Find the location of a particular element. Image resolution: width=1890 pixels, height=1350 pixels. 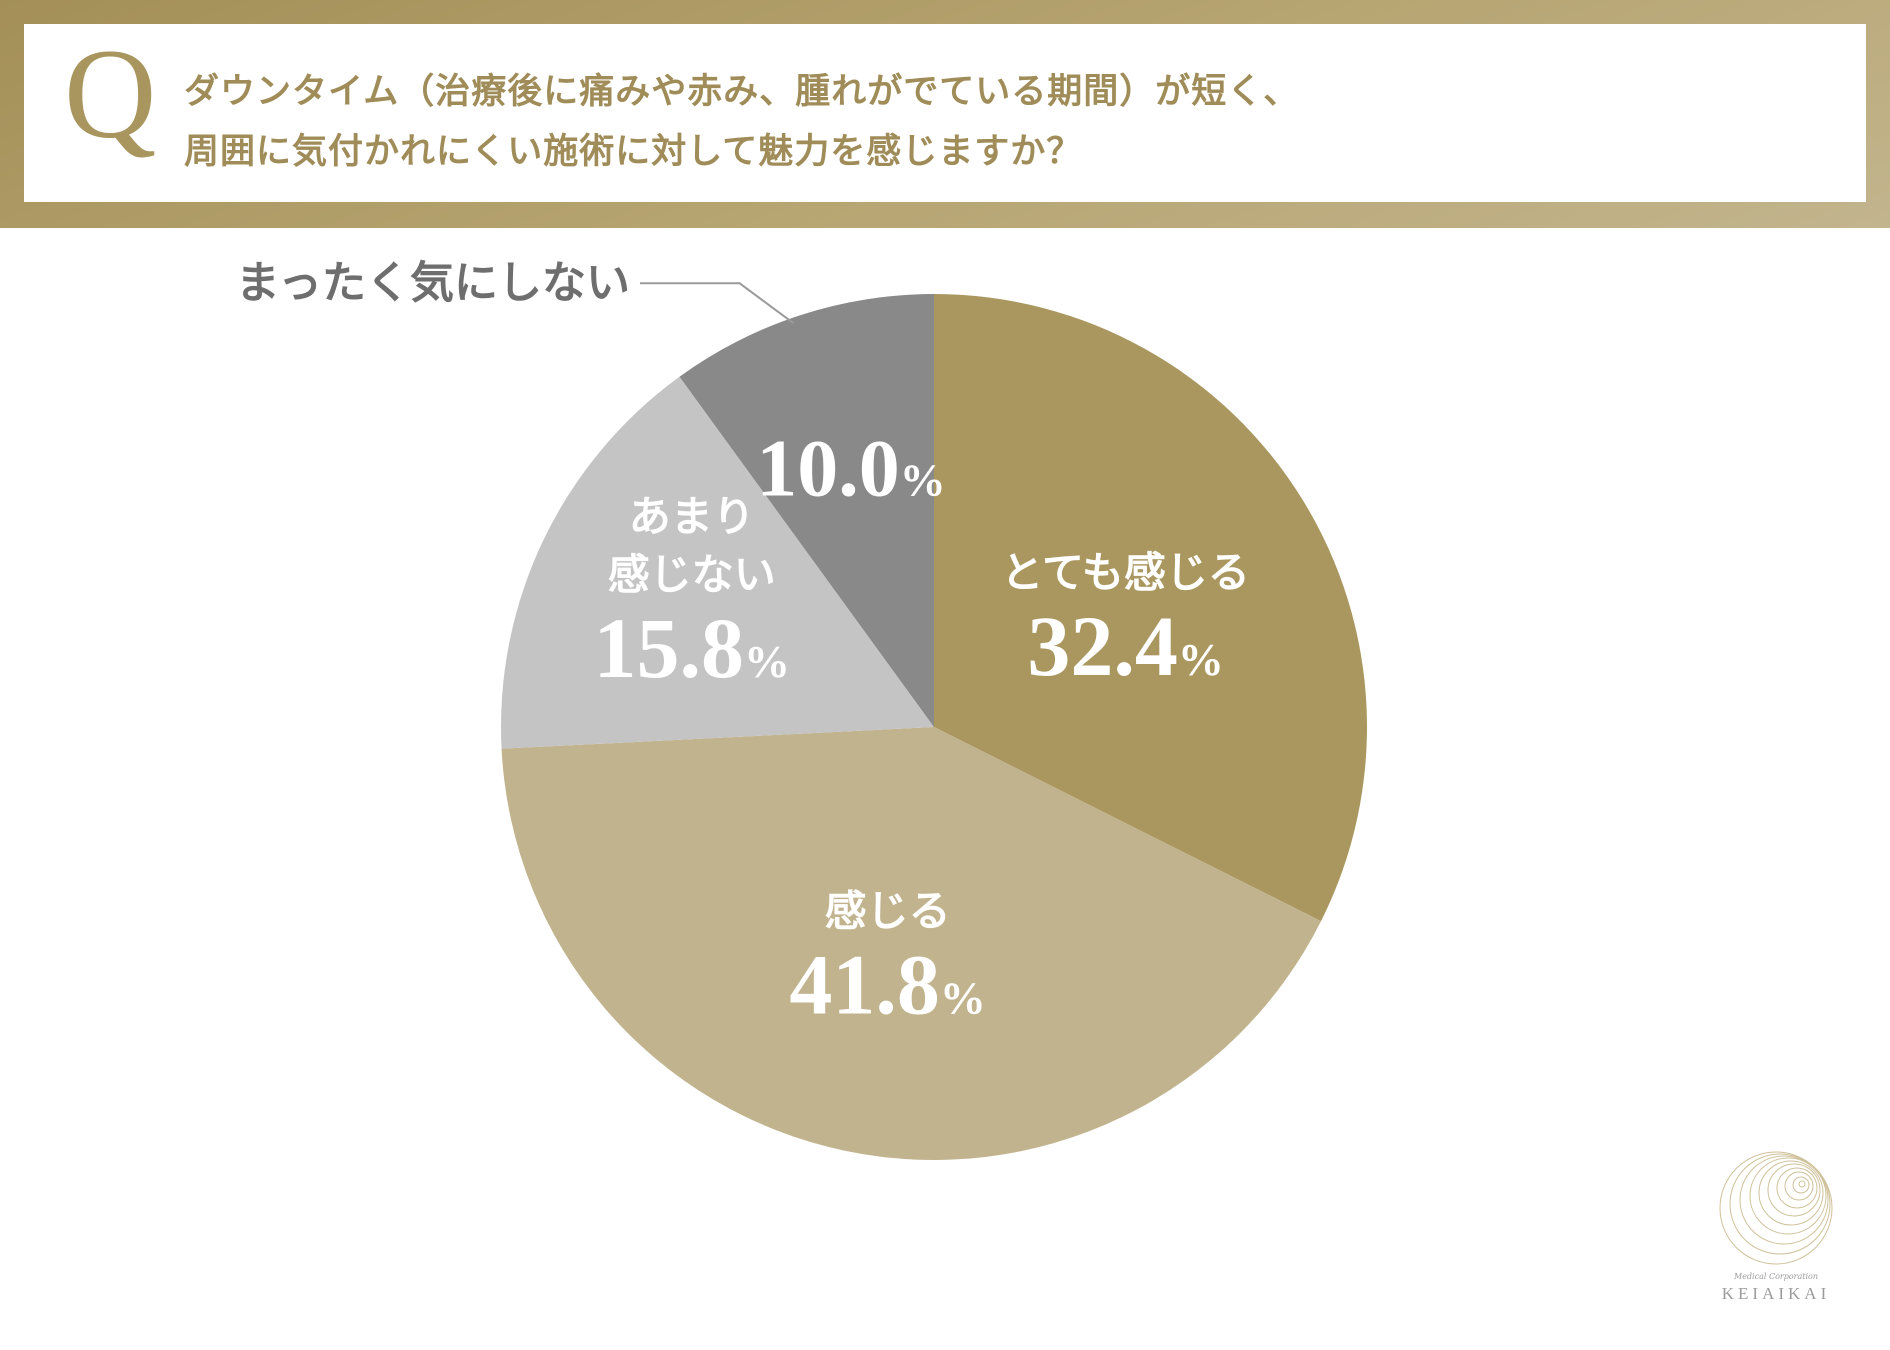

slice-label-1: とても感じる is located at coordinates (1125, 572).